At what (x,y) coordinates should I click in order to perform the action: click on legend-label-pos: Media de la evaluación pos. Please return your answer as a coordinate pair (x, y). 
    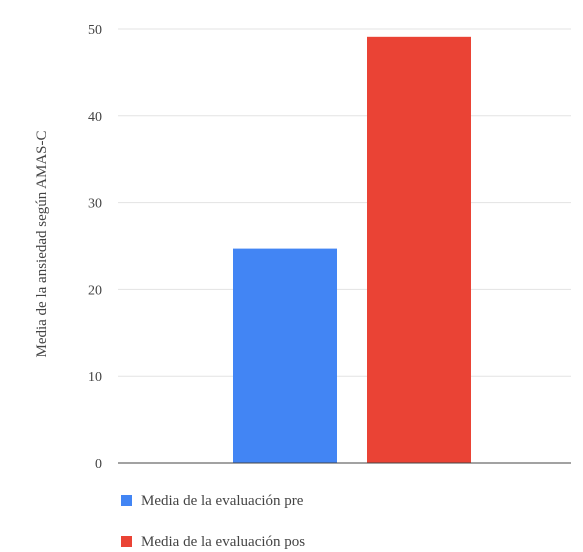
    Looking at the image, I should click on (223, 542).